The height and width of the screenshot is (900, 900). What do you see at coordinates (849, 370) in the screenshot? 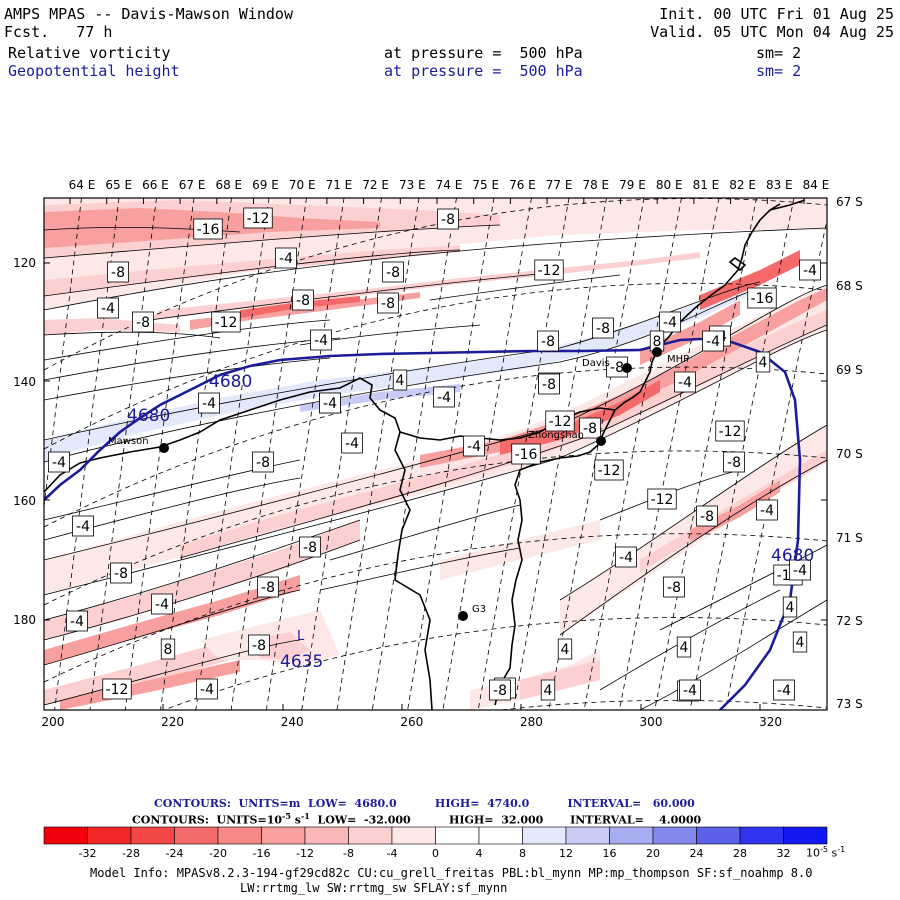
I see `latitude-label: 69 S` at bounding box center [849, 370].